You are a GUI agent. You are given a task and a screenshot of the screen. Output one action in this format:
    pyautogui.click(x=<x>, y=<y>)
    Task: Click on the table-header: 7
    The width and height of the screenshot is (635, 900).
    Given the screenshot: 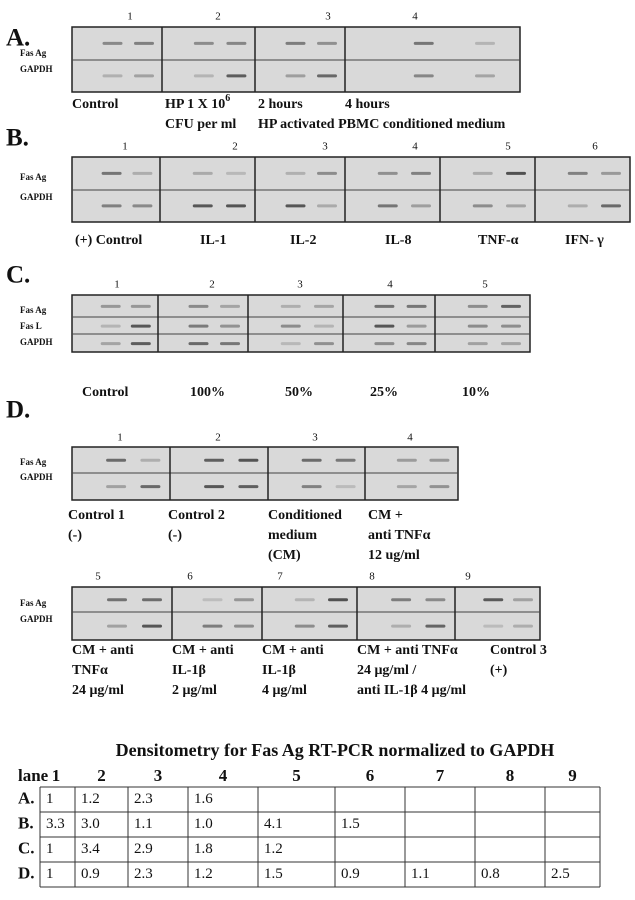 What is the action you would take?
    pyautogui.click(x=440, y=775)
    